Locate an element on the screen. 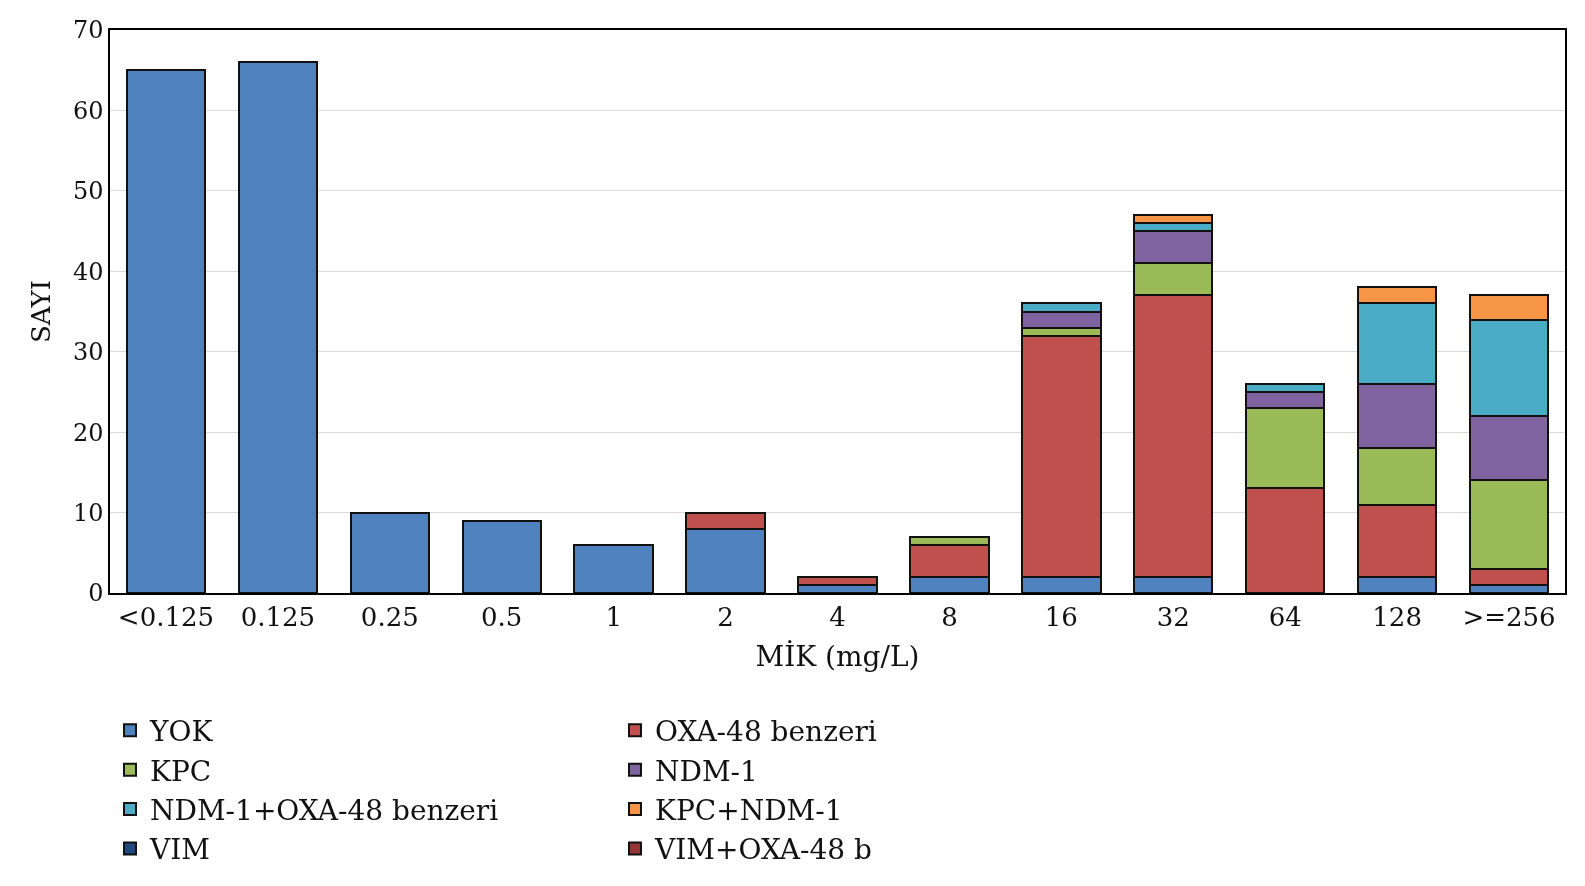 Image resolution: width=1585 pixels, height=886 pixels. x-tick-label: 0.125 is located at coordinates (278, 616).